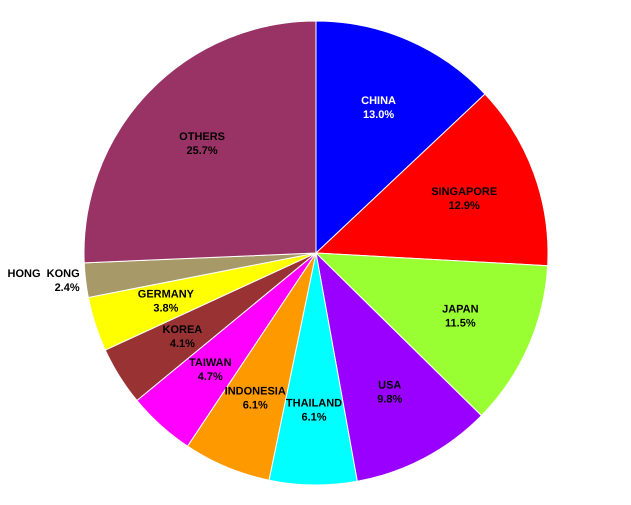  Describe the element at coordinates (255, 392) in the screenshot. I see `slice-label: INDONESIA` at that location.